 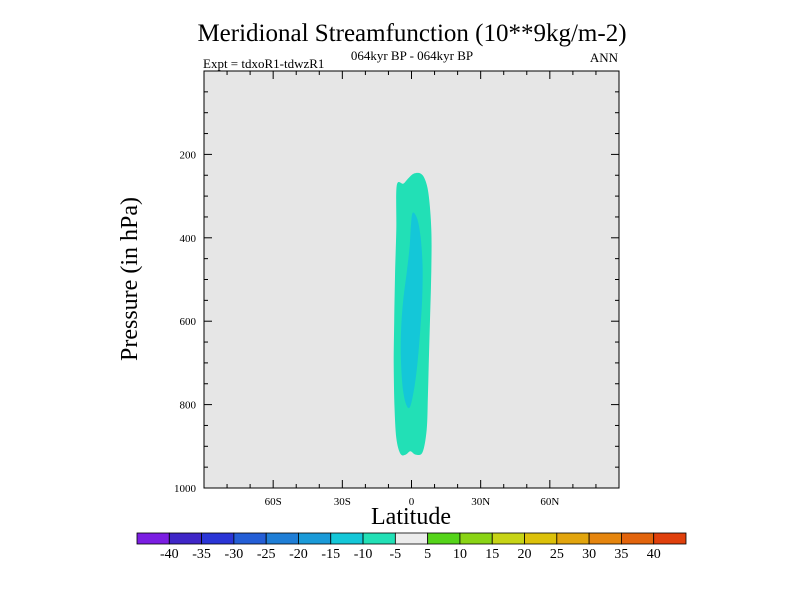 What do you see at coordinates (185, 489) in the screenshot?
I see `y-tick-label: 1000` at bounding box center [185, 489].